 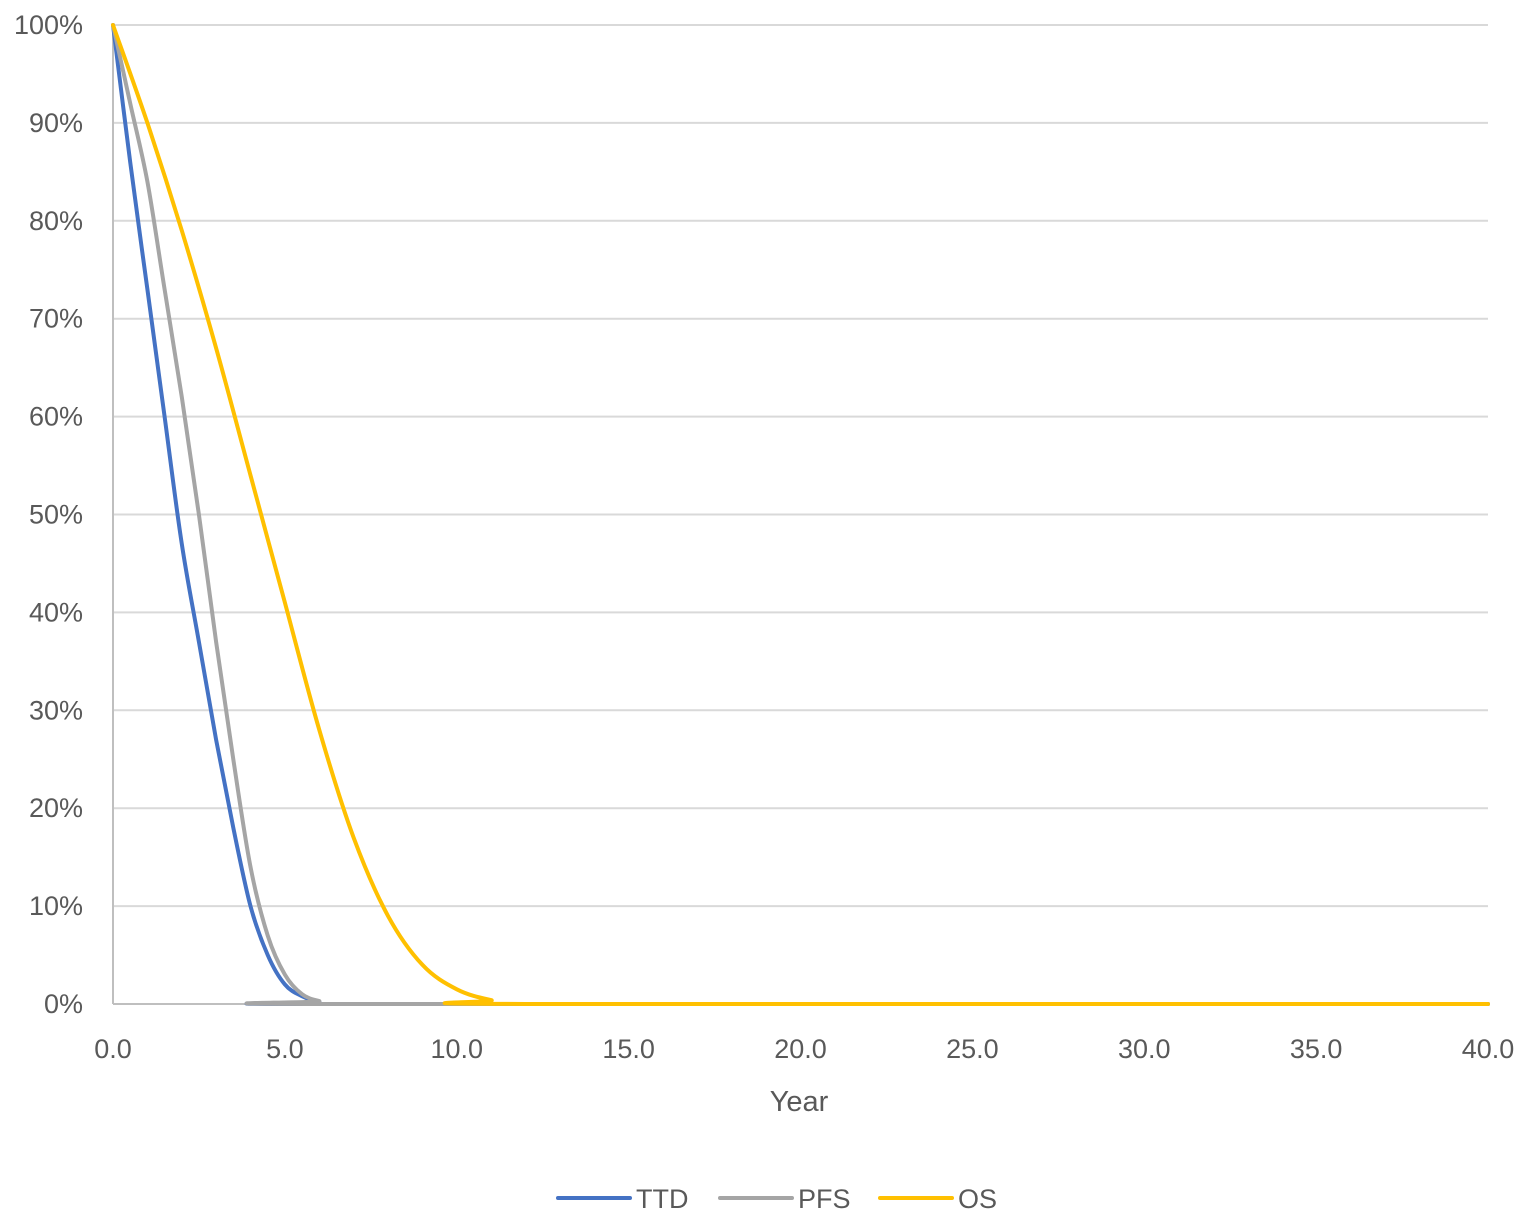 What do you see at coordinates (1144, 1049) in the screenshot?
I see `x-tick-label: 30.0` at bounding box center [1144, 1049].